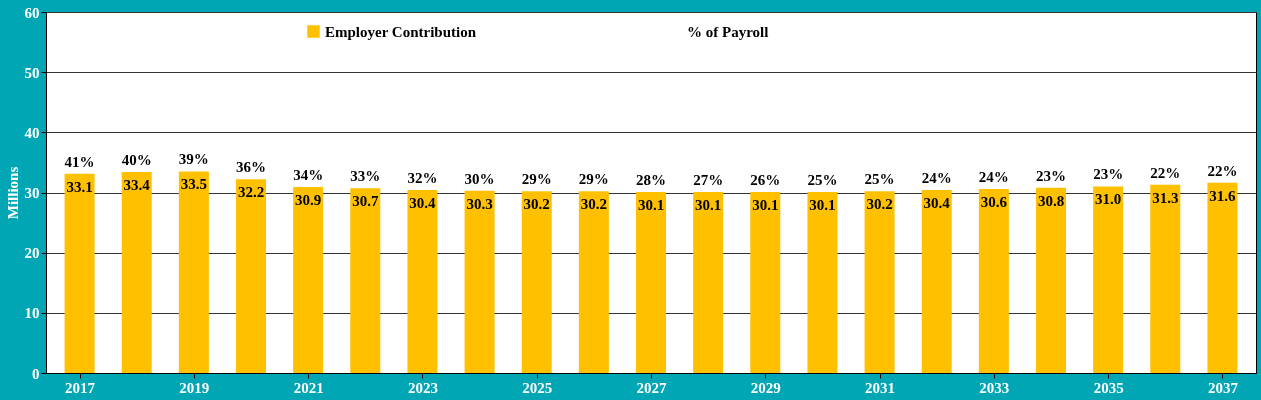 The height and width of the screenshot is (400, 1261). Describe the element at coordinates (365, 176) in the screenshot. I see `annotation: 33%` at that location.